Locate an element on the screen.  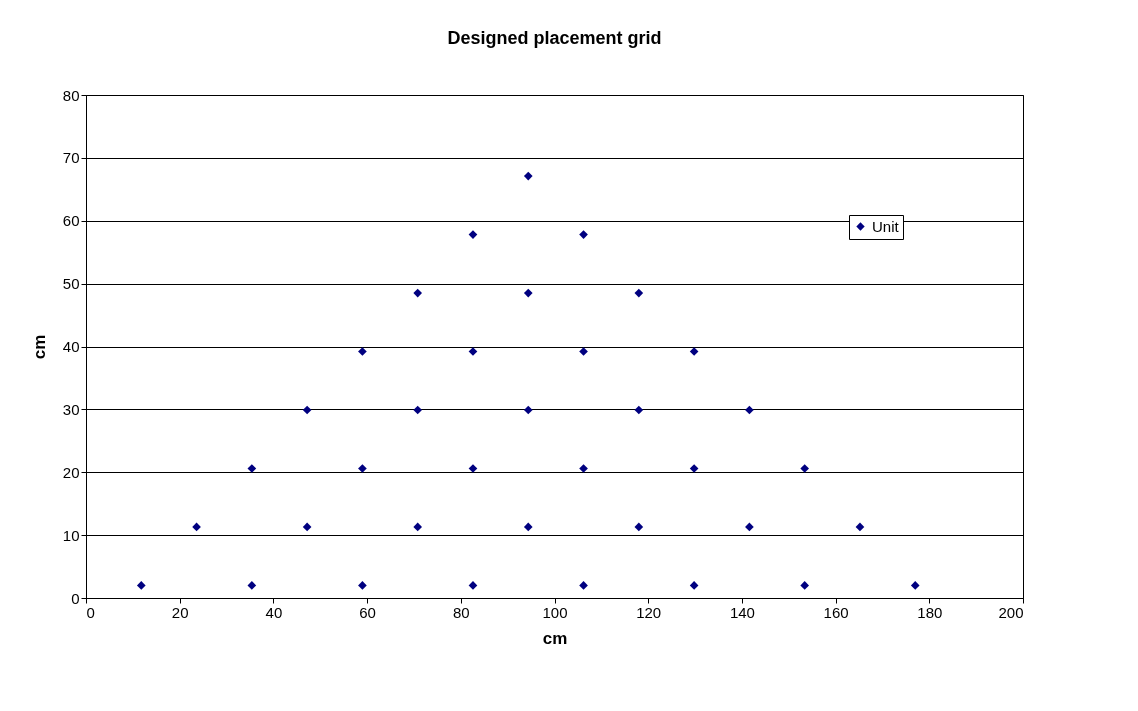
y-tick-label: 20 is located at coordinates (71, 472).